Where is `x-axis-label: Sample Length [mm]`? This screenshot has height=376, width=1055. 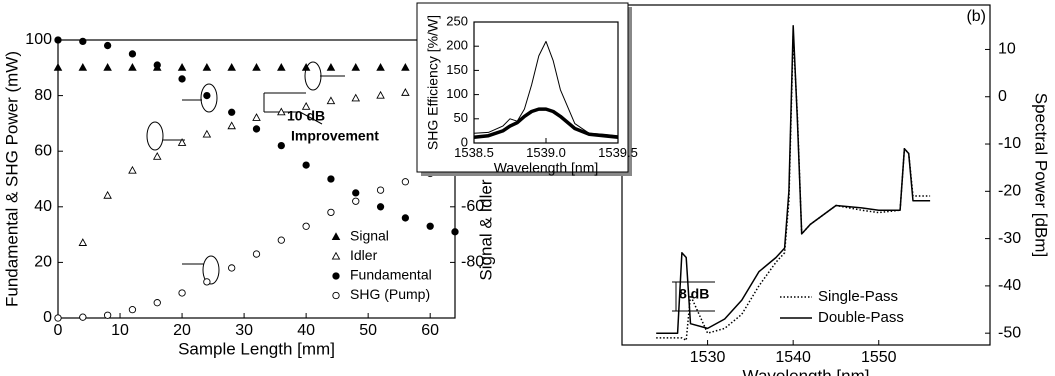 x-axis-label: Sample Length [mm] is located at coordinates (256, 348).